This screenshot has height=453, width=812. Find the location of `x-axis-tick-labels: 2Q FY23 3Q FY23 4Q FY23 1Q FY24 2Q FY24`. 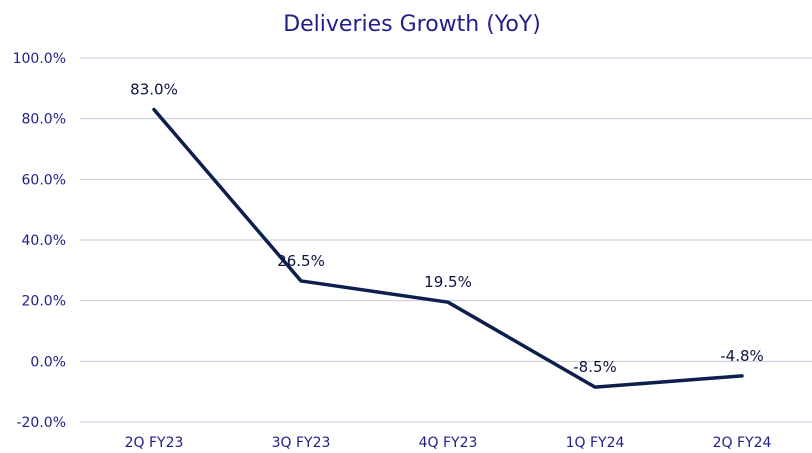

x-axis-tick-labels: 2Q FY23 3Q FY23 4Q FY23 1Q FY24 2Q FY24 is located at coordinates (448, 443).